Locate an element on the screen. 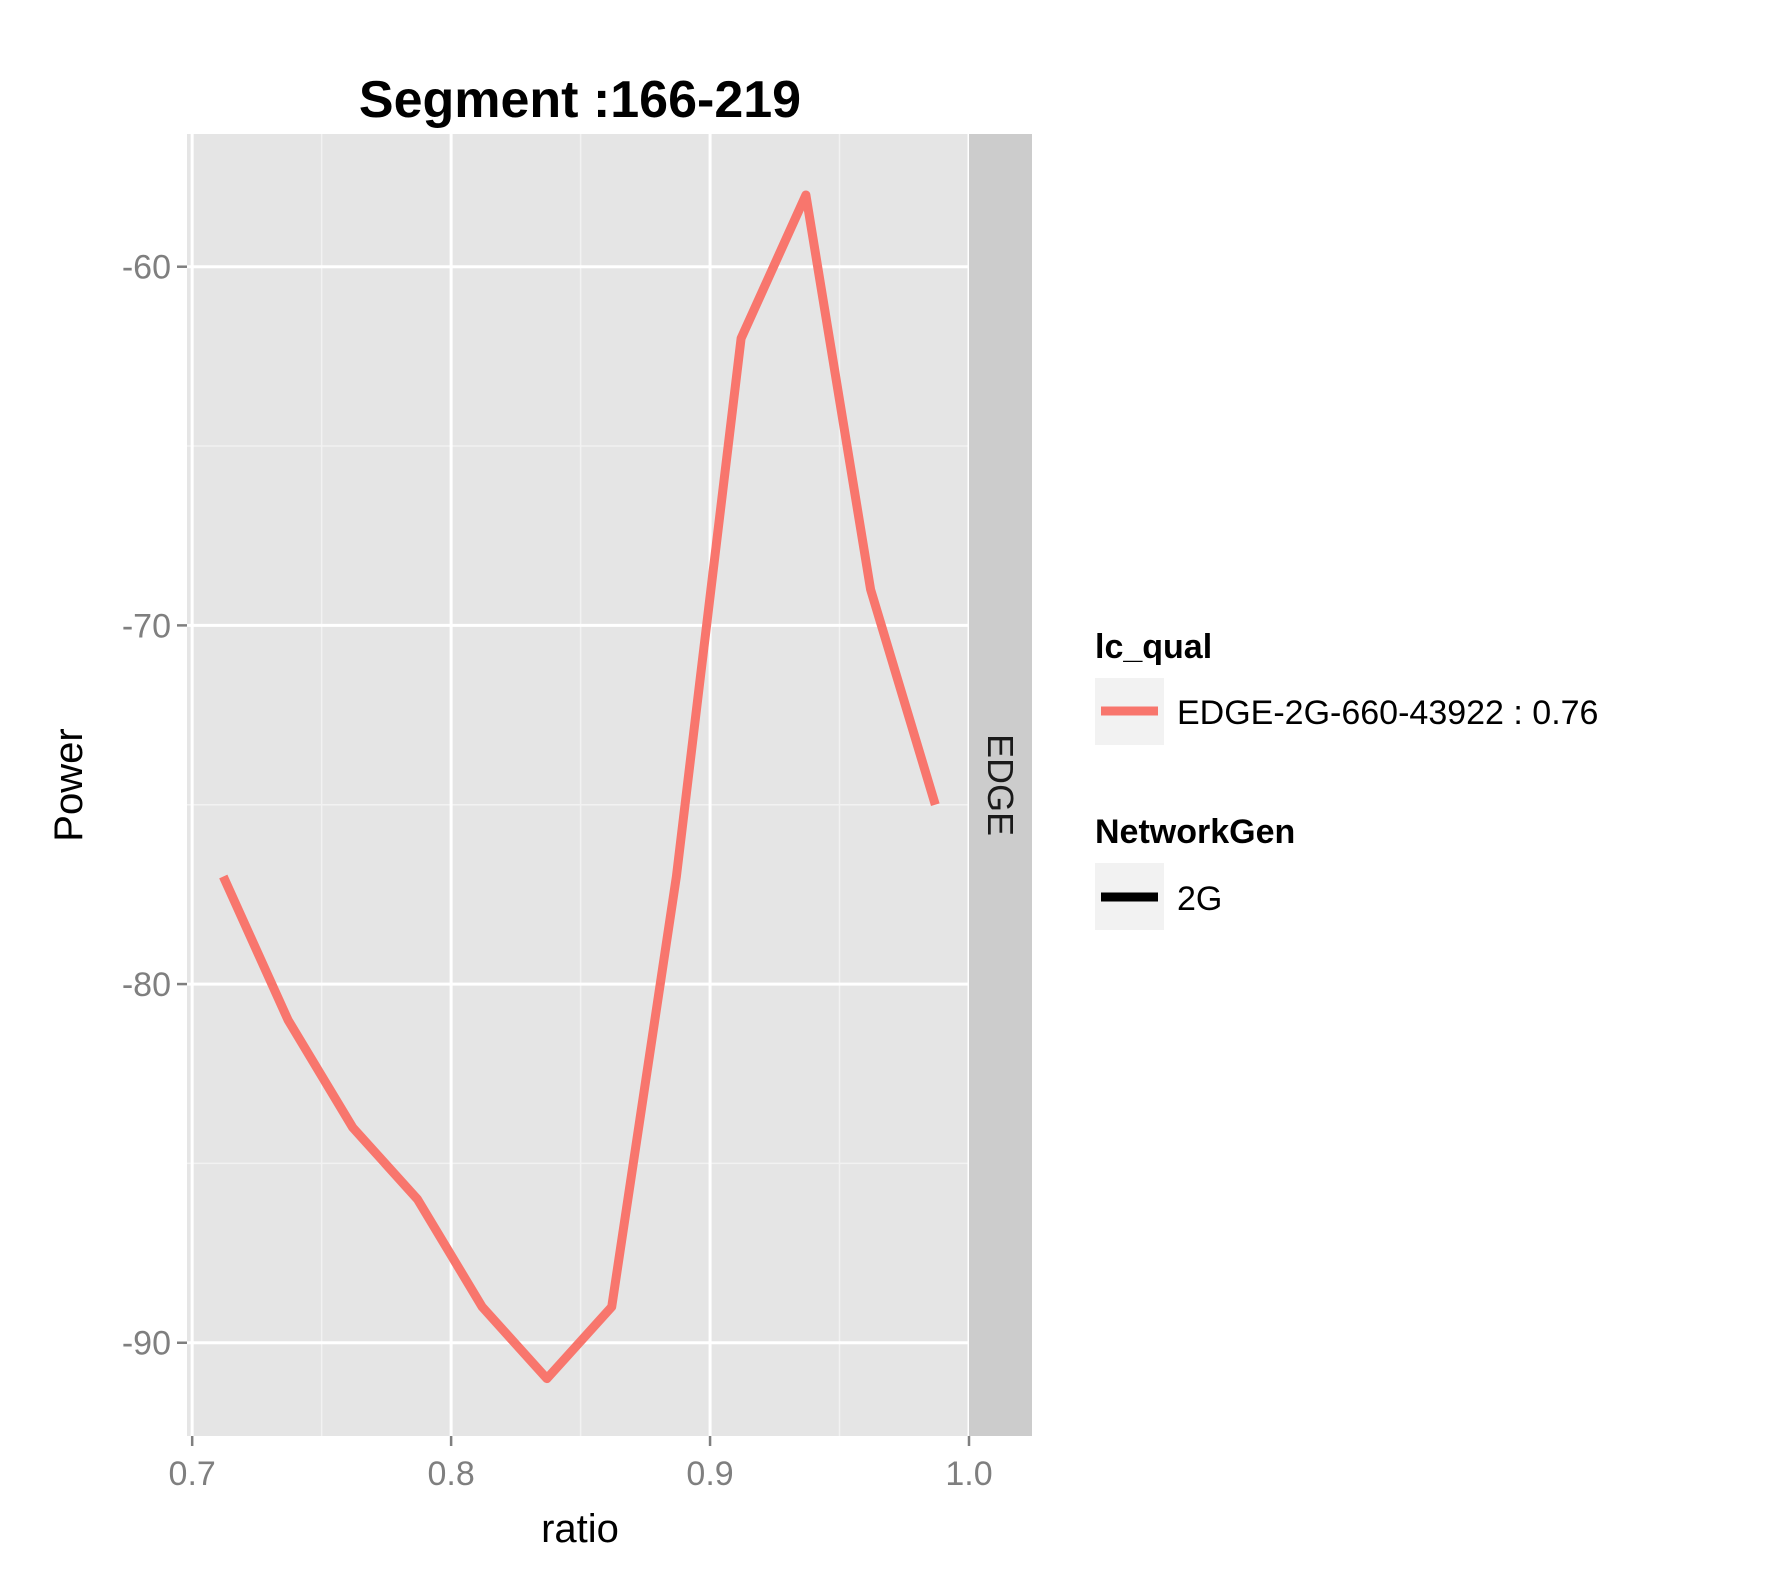  x-axis-title: ratio is located at coordinates (580, 1529).